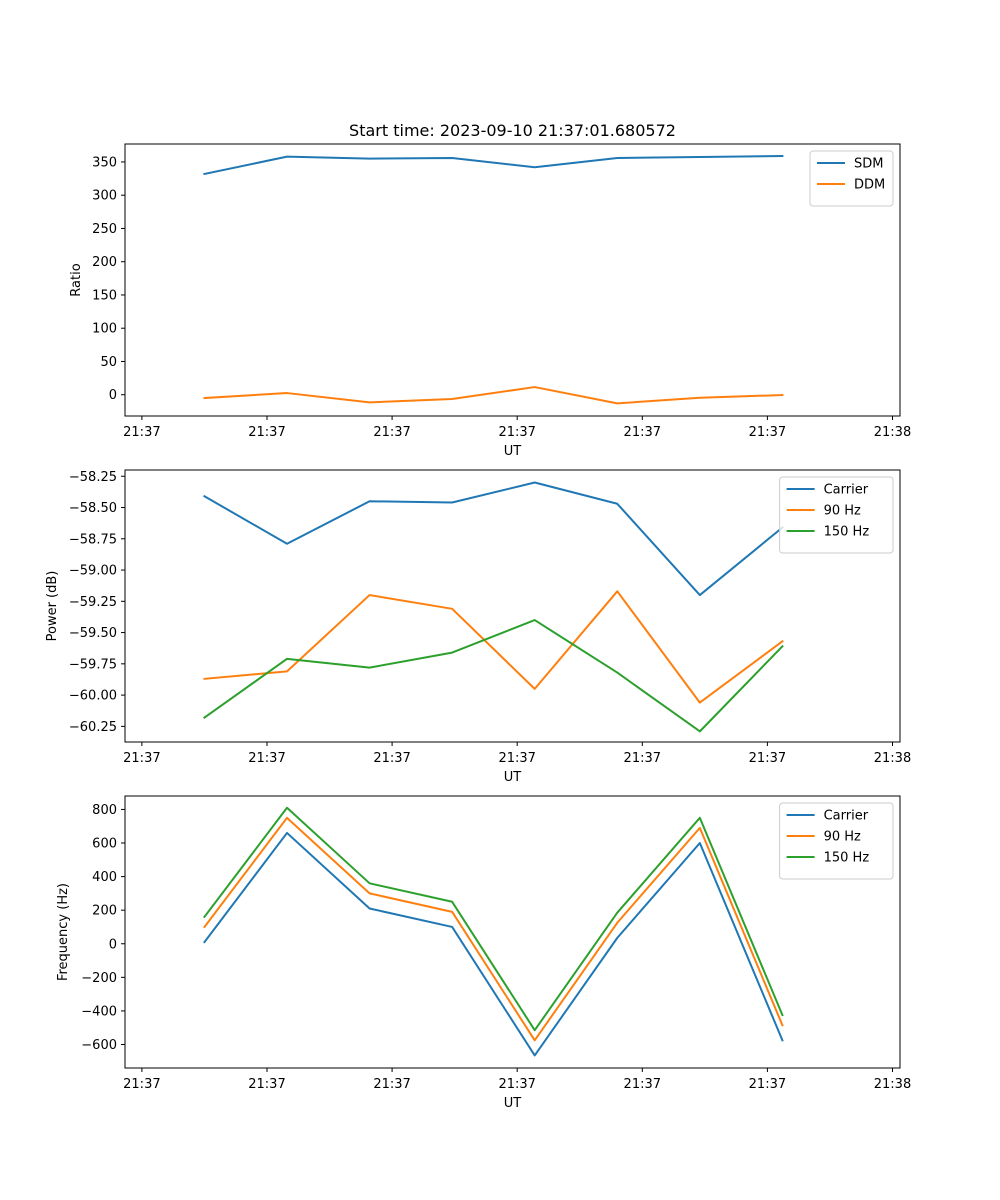 This screenshot has width=1000, height=1200. Describe the element at coordinates (104, 877) in the screenshot. I see `y-tick-label: 400` at that location.